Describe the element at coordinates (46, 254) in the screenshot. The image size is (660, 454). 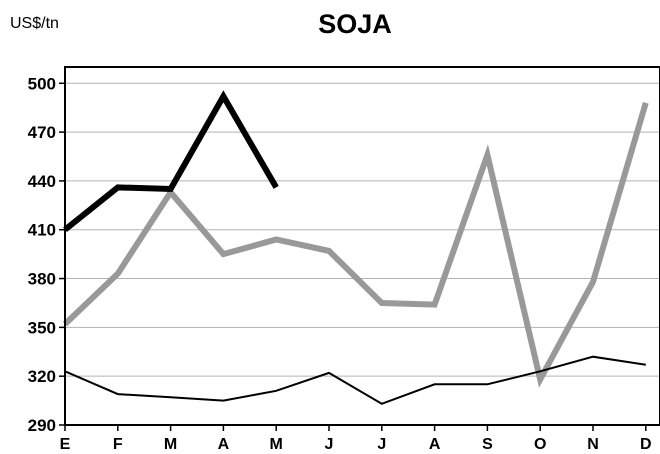
I see `y-axis-ticks: 290 320 350 380 410 440 470 500` at that location.